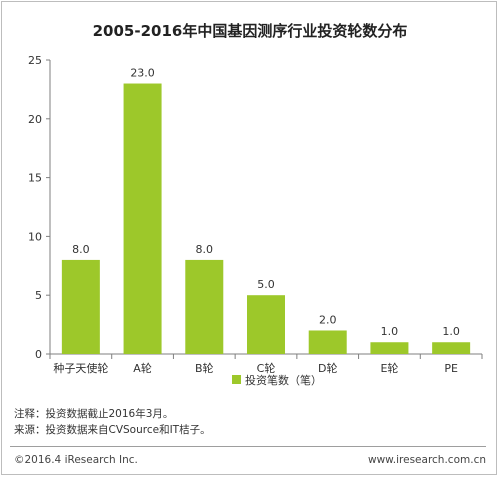 This screenshot has width=500, height=478. I want to click on note-line: 注释：投资数据截止2016年3月。, so click(94, 414).